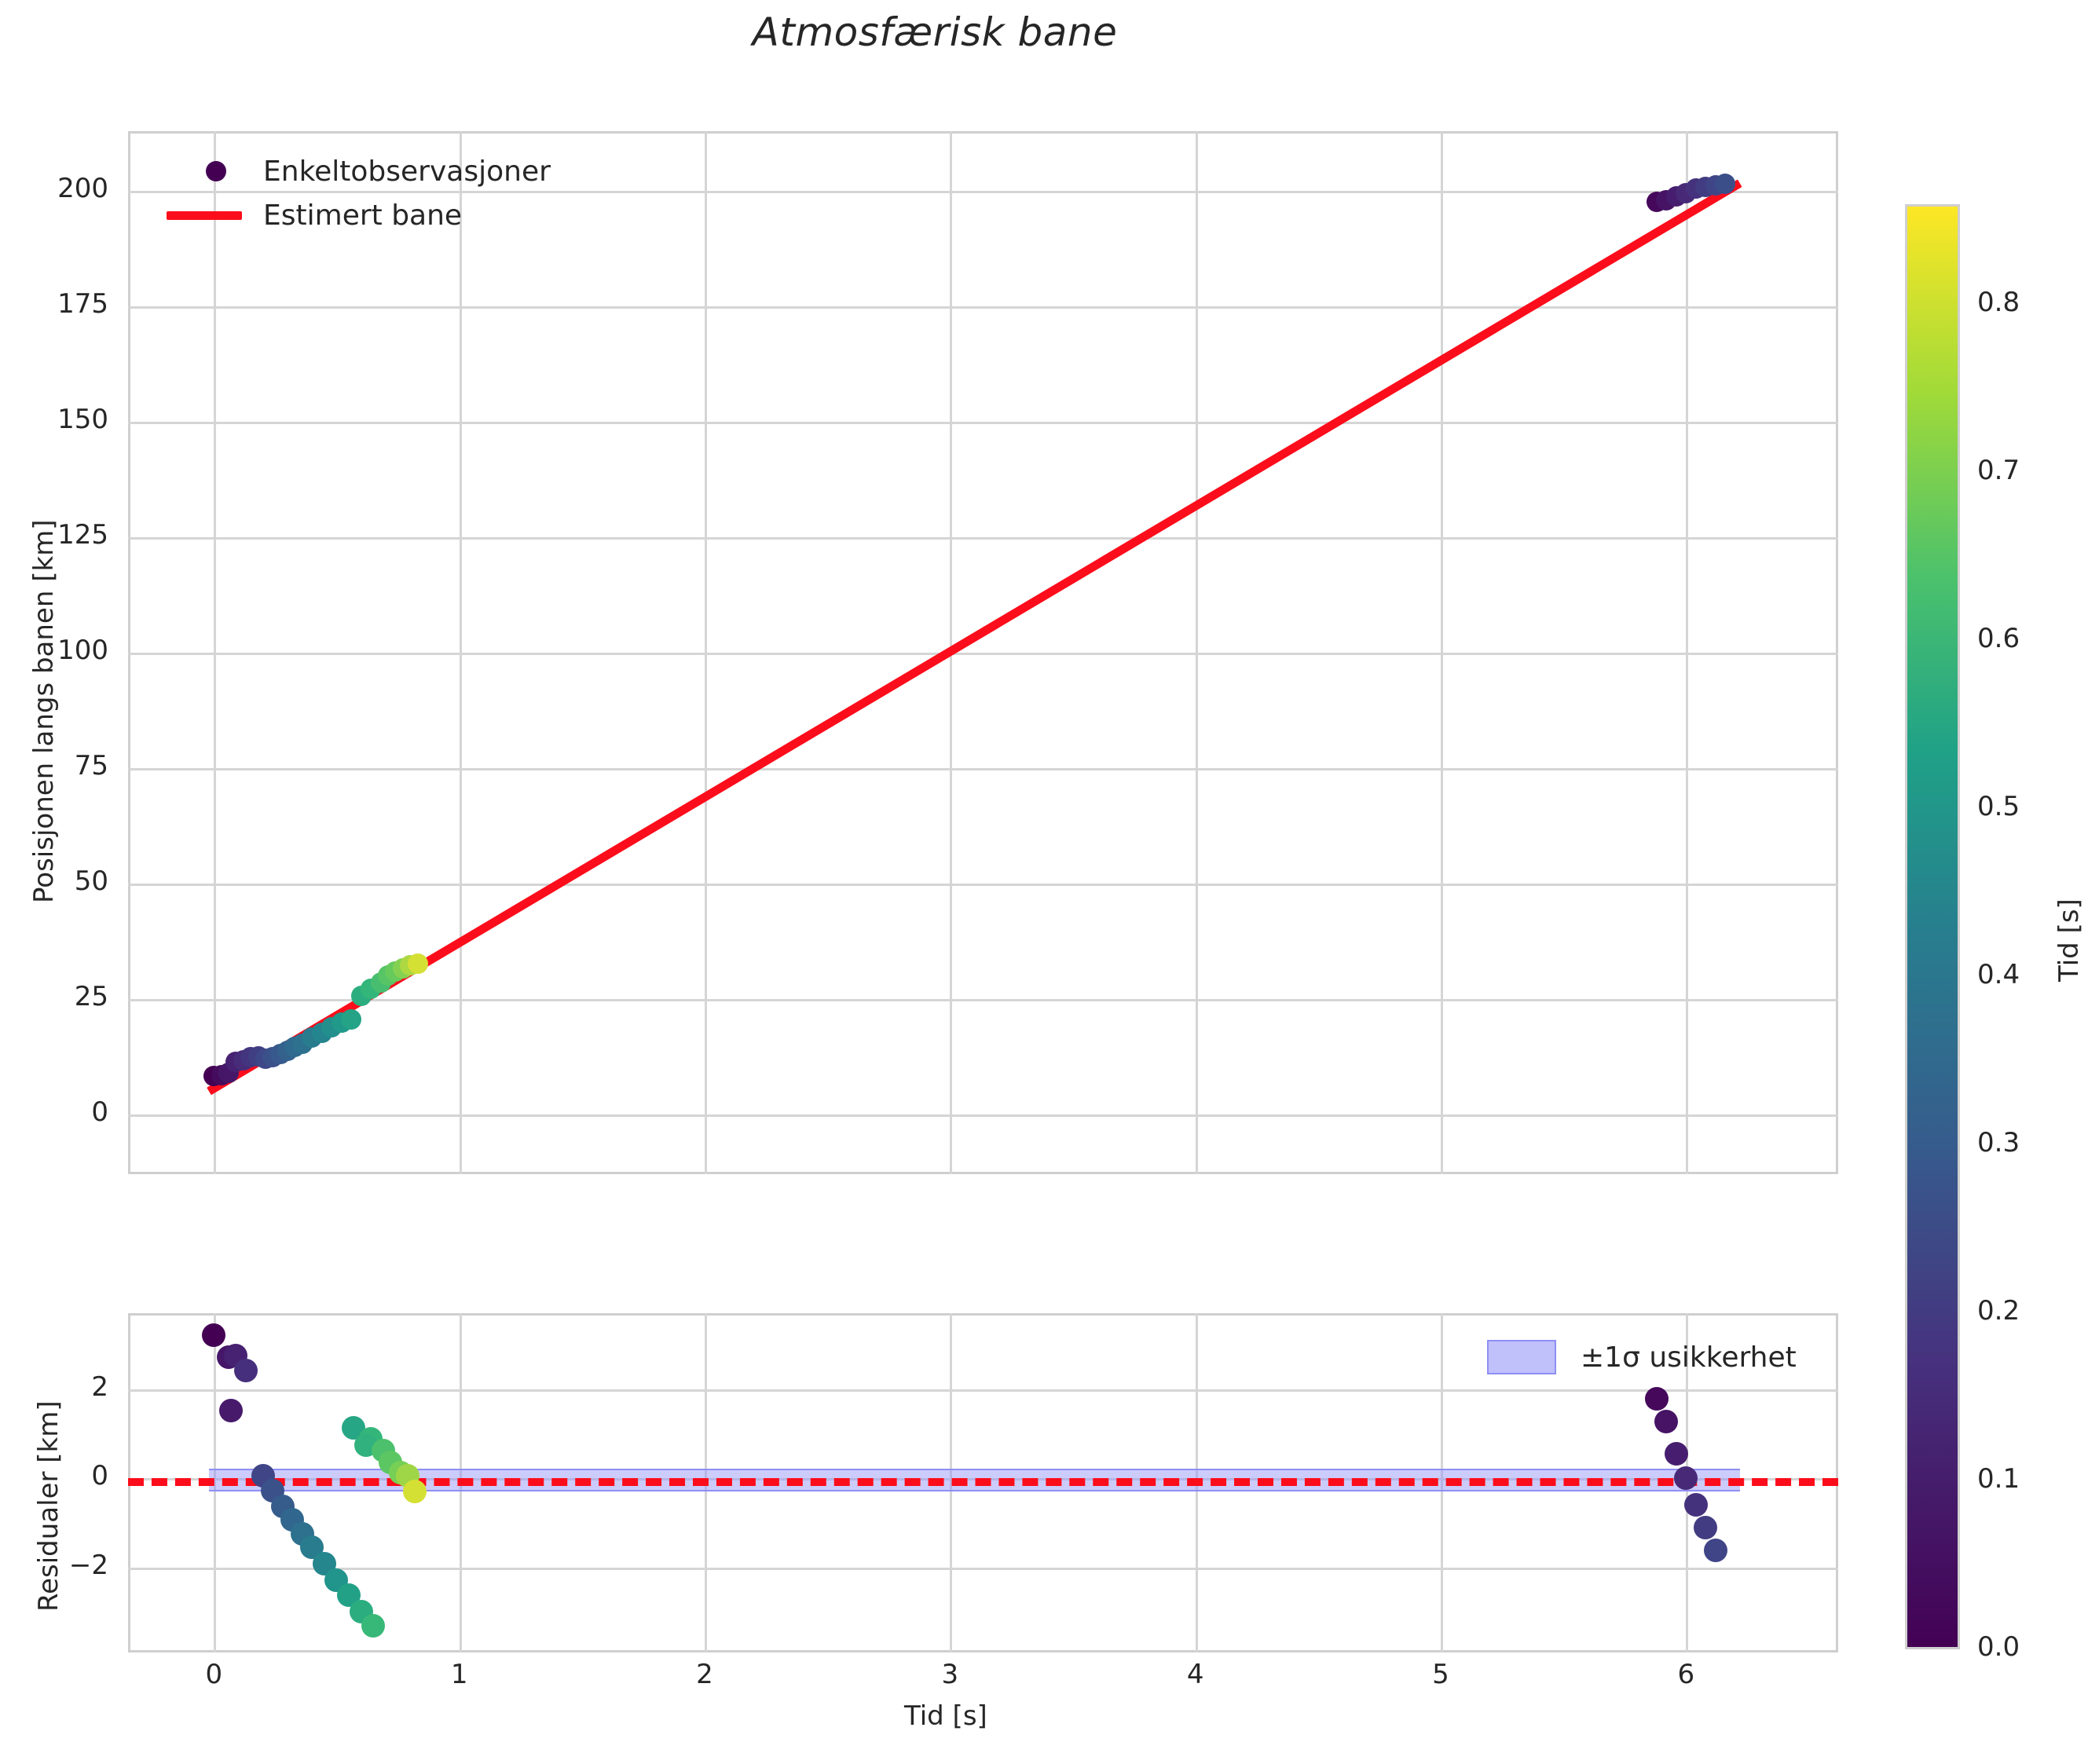  I want to click on legend-line-icon, so click(205, 215).